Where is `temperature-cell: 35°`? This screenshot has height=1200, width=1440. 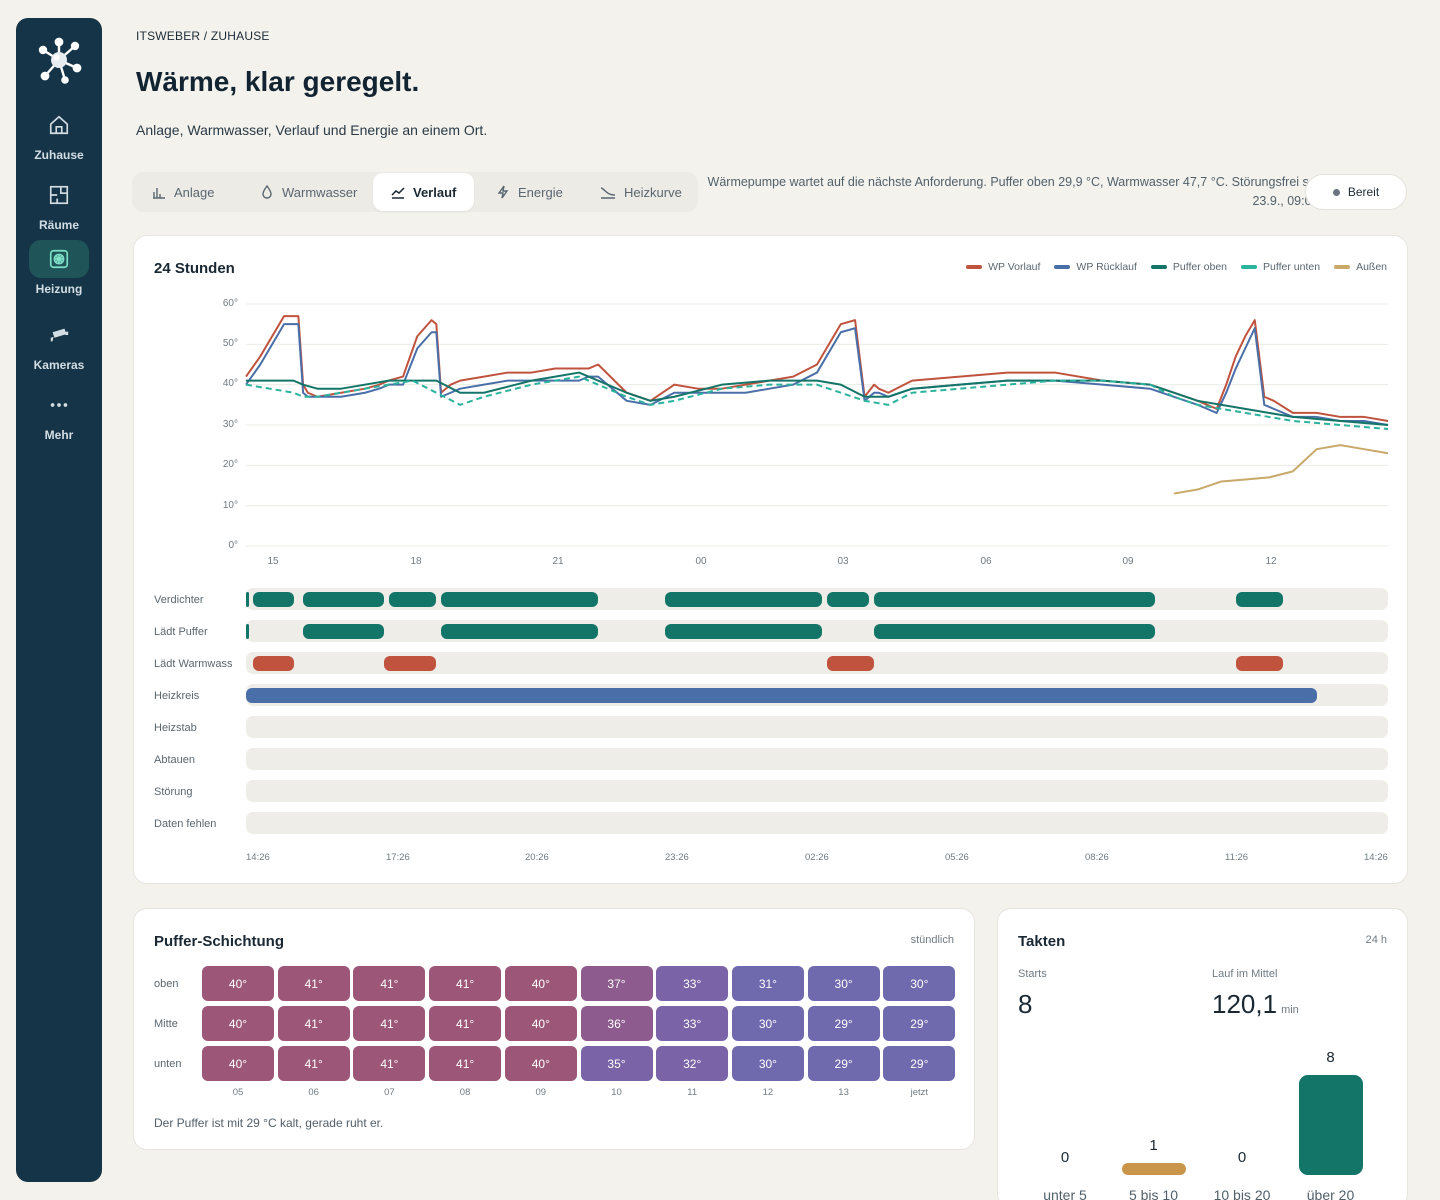 temperature-cell: 35° is located at coordinates (616, 1063).